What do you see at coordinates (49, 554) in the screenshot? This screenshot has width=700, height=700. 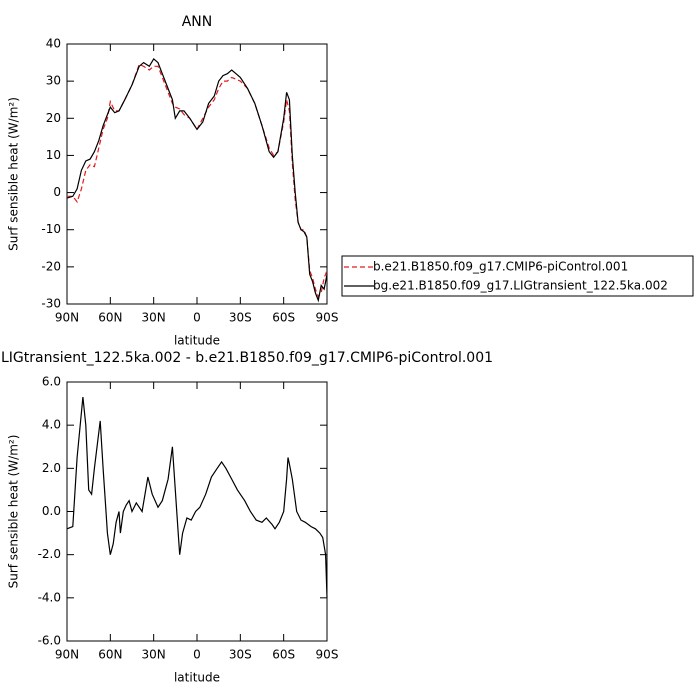 I see `y-tick-label: -2.0` at bounding box center [49, 554].